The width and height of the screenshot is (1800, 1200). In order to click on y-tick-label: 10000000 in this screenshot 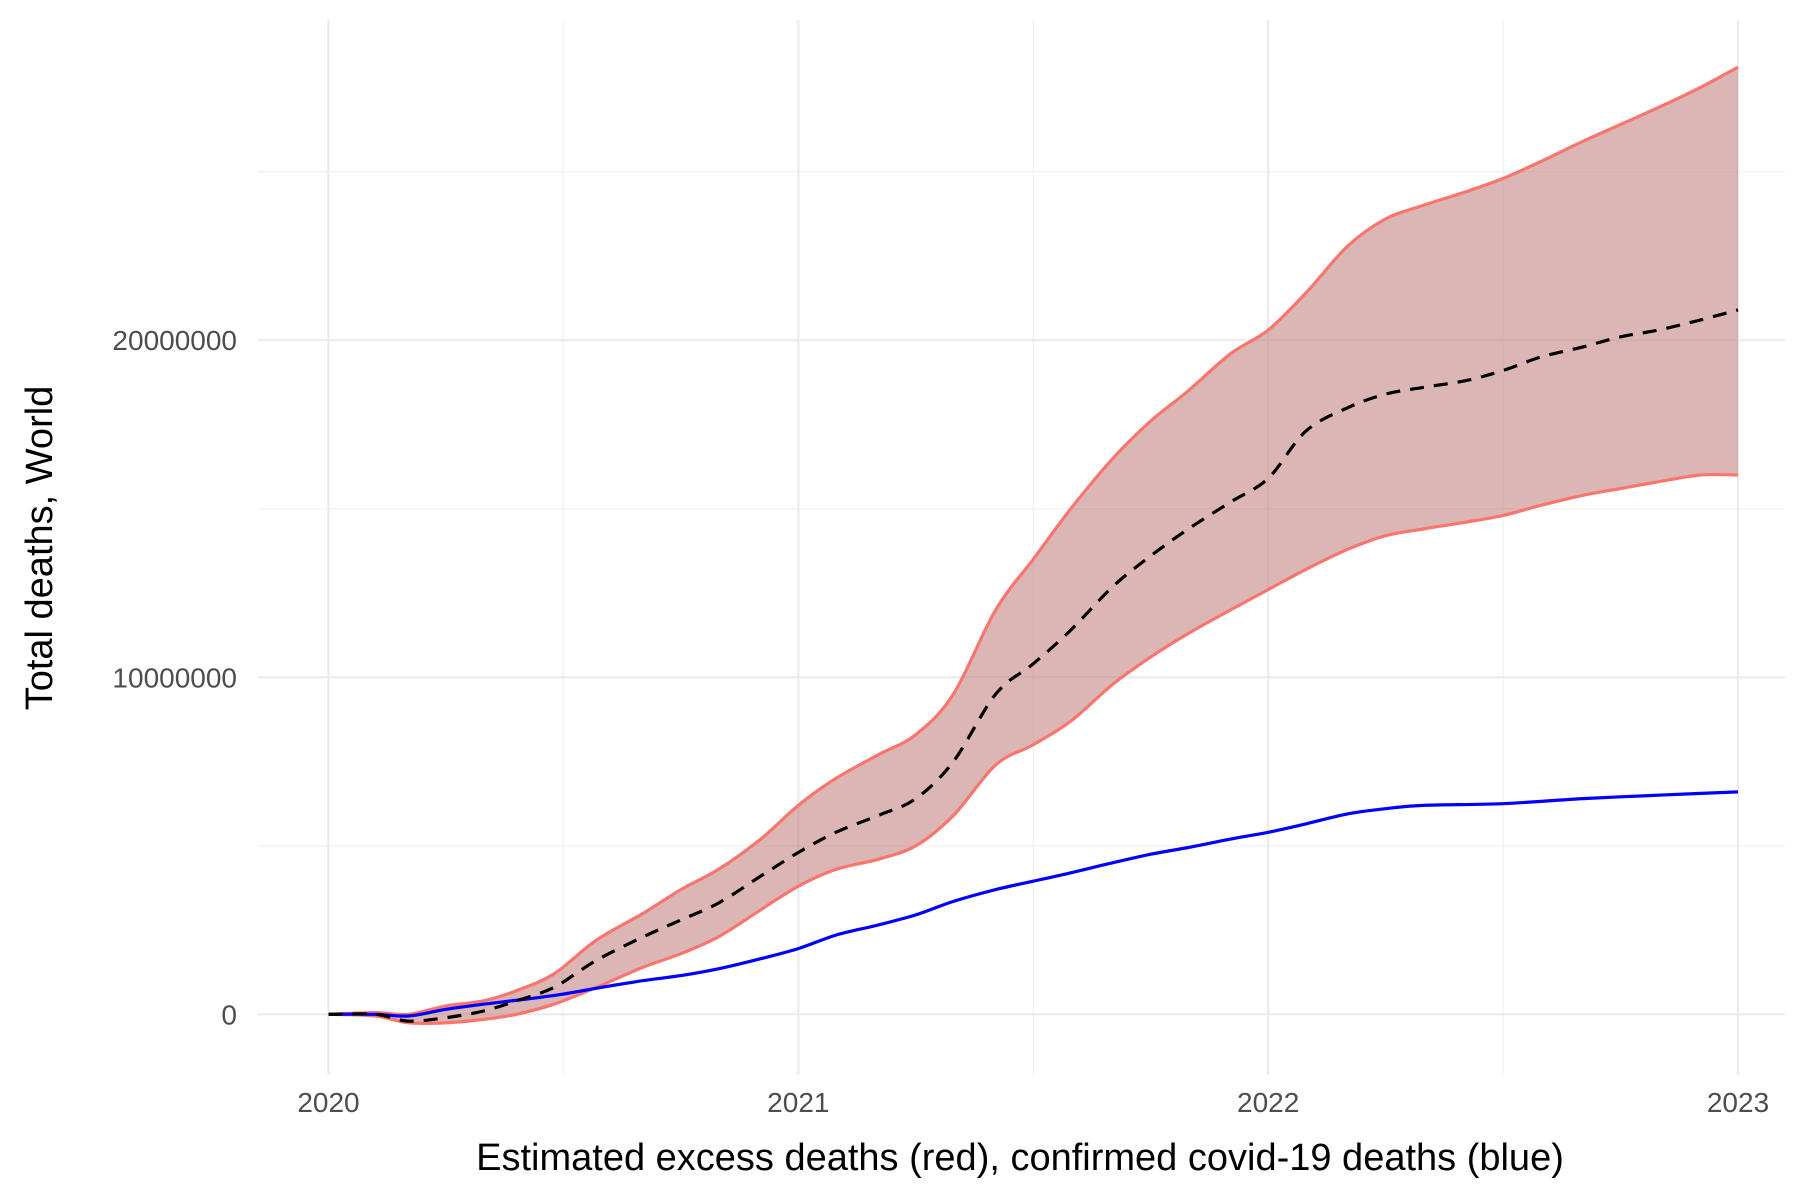, I will do `click(174, 677)`.